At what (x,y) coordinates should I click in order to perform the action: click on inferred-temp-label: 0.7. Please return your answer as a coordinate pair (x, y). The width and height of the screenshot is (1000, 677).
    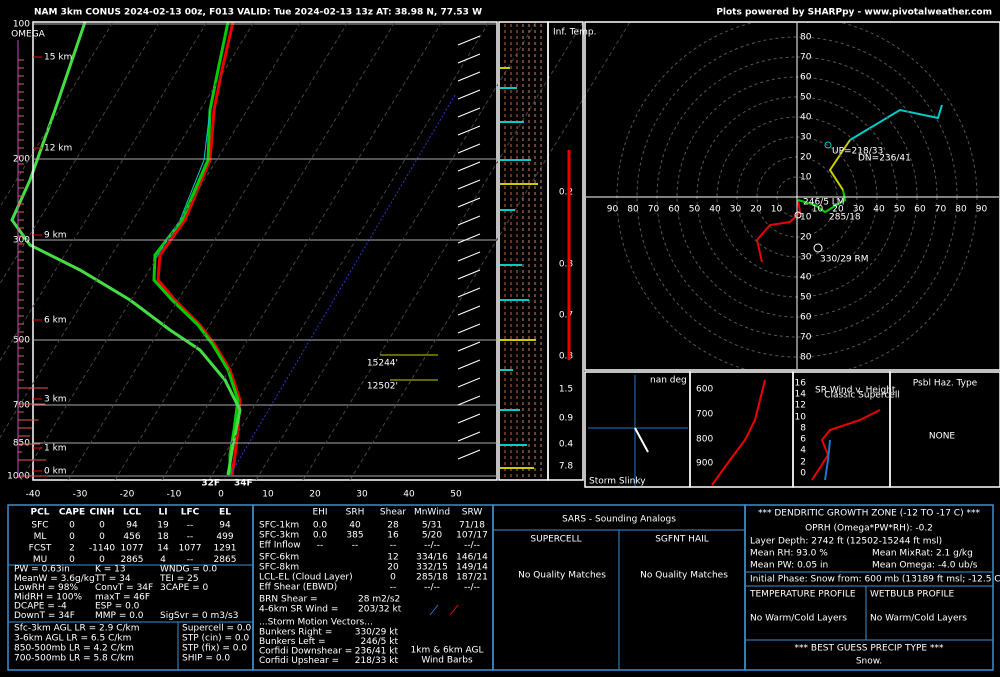
    Looking at the image, I should click on (566, 316).